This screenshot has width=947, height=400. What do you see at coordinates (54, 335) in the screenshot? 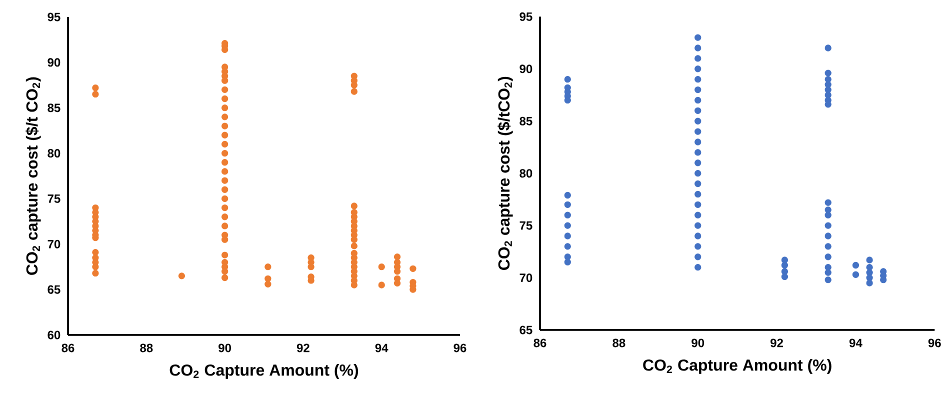
I see `y-tick-label: 60` at bounding box center [54, 335].